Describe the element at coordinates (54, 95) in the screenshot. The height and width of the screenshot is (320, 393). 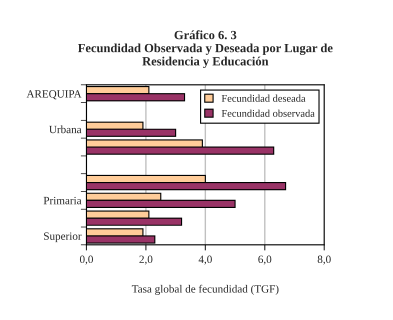
I see `y-tick-label: AREQUIPA` at that location.